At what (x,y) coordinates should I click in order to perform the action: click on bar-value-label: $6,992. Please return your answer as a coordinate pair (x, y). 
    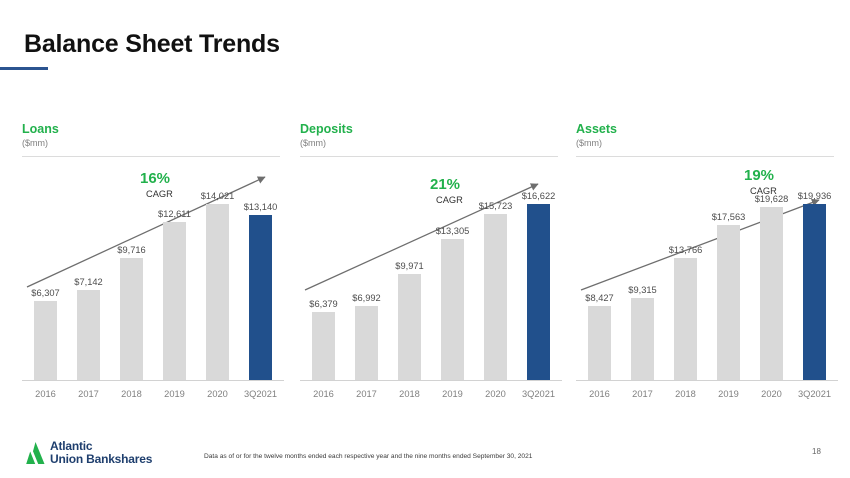
    Looking at the image, I should click on (366, 298).